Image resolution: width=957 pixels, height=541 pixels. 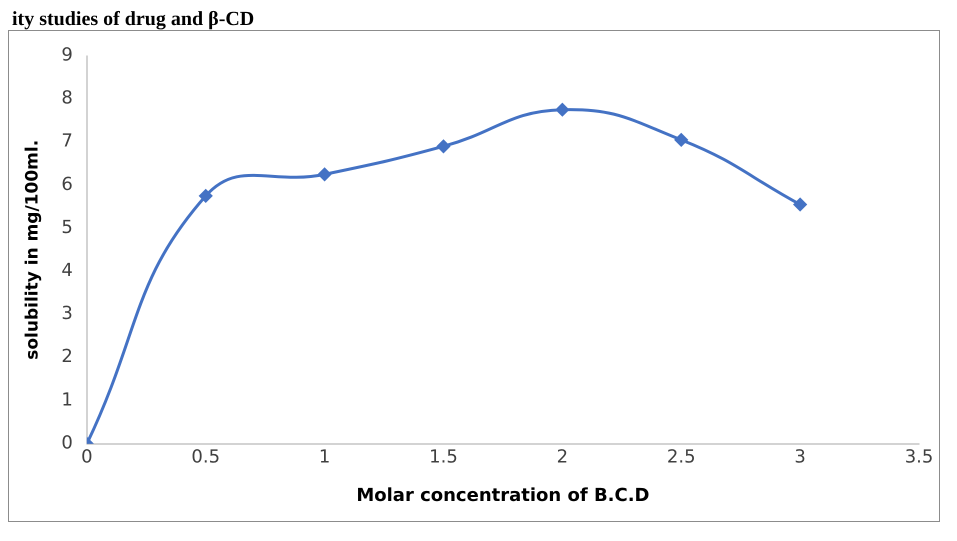 I want to click on x-tick-label: 0.5, so click(x=205, y=457).